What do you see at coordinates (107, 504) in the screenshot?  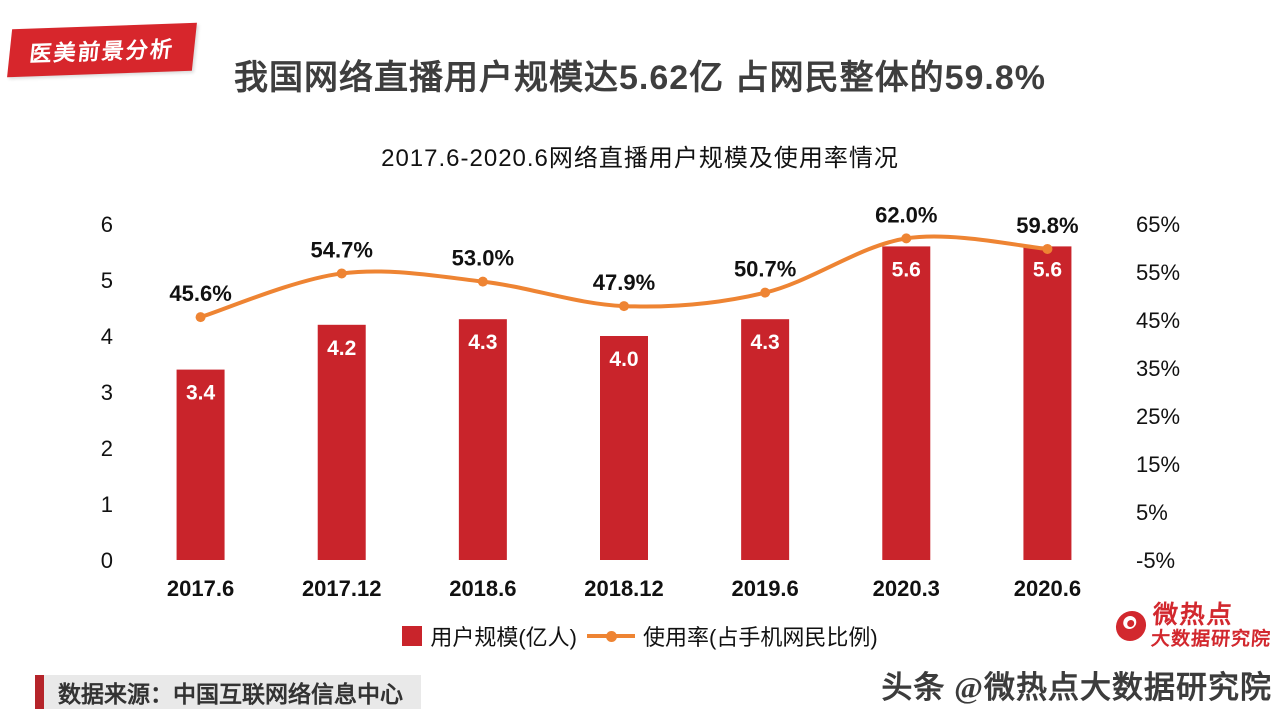 I see `svg-text: 1` at bounding box center [107, 504].